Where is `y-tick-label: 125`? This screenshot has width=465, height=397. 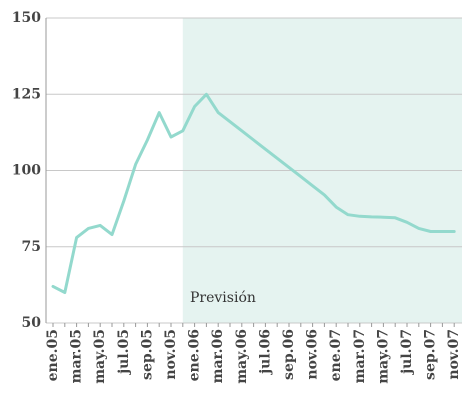 y-tick-label: 125 is located at coordinates (26, 94).